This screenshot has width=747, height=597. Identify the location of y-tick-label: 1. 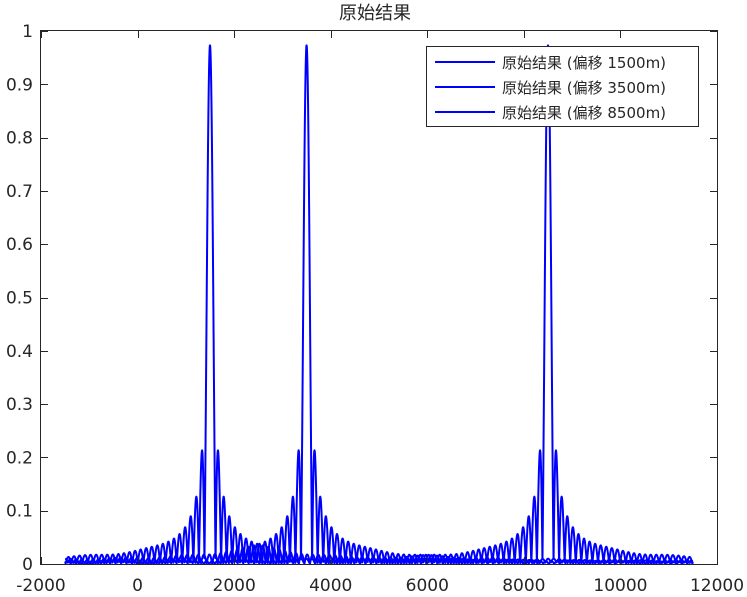
(27, 32).